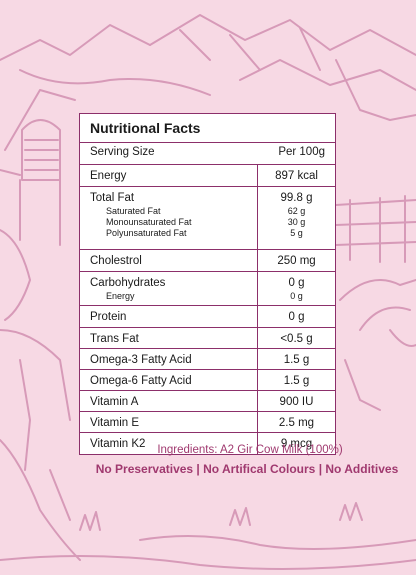  What do you see at coordinates (40, 395) in the screenshot?
I see `cow-sketch-left` at bounding box center [40, 395].